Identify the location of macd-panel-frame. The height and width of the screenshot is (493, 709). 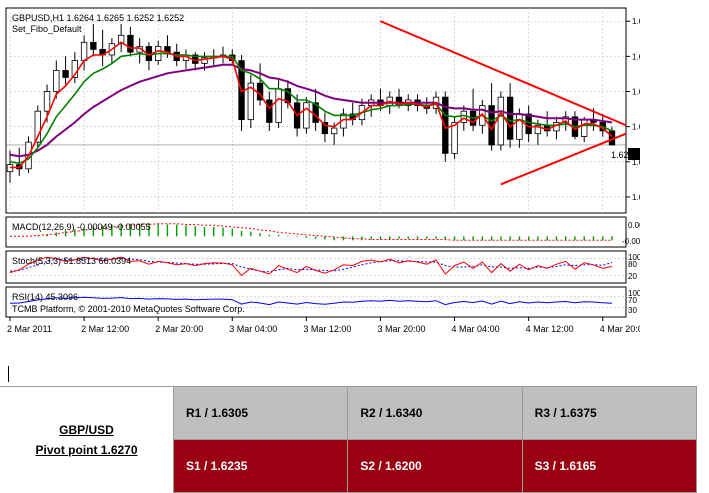
(316, 232).